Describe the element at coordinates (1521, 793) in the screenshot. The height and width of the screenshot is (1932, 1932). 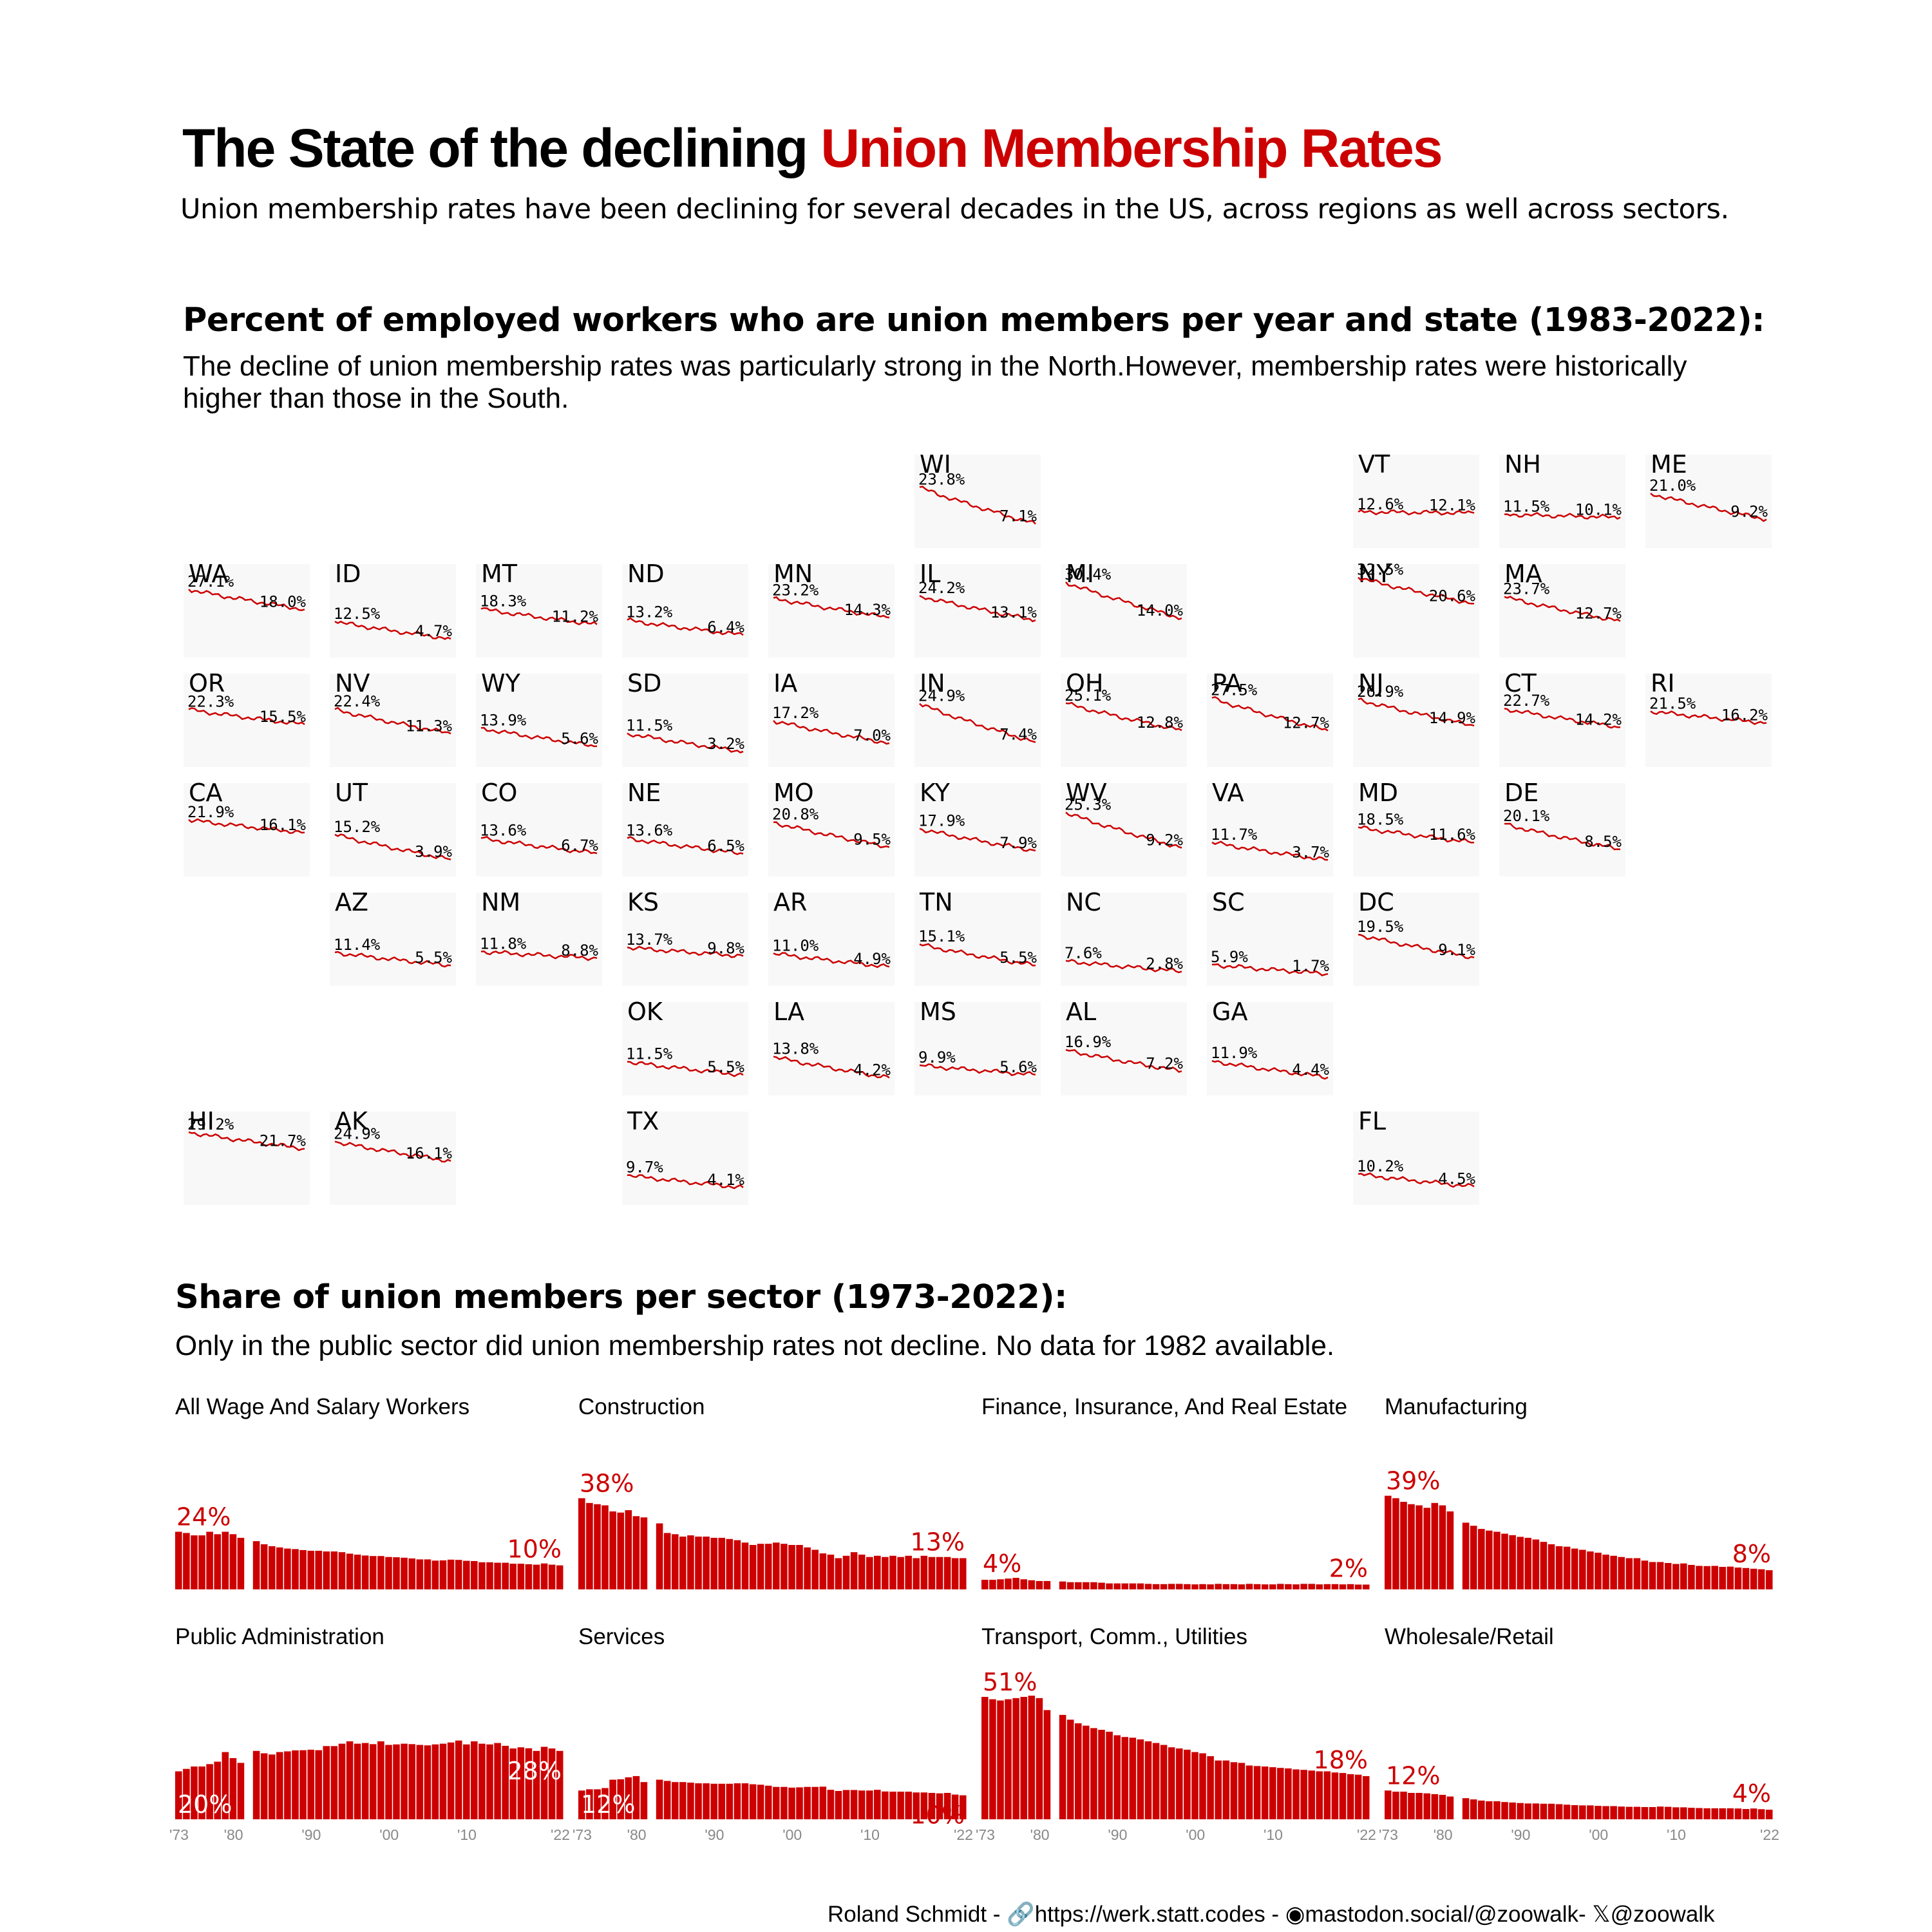
I see `state-abbreviation: DE` at that location.